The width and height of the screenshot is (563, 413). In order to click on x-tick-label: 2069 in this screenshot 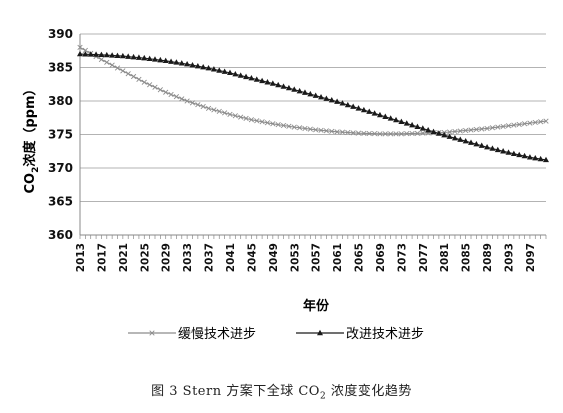, I will do `click(381, 257)`.